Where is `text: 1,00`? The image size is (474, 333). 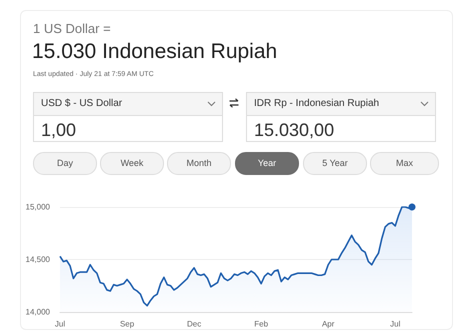
text: 1,00 is located at coordinates (59, 130).